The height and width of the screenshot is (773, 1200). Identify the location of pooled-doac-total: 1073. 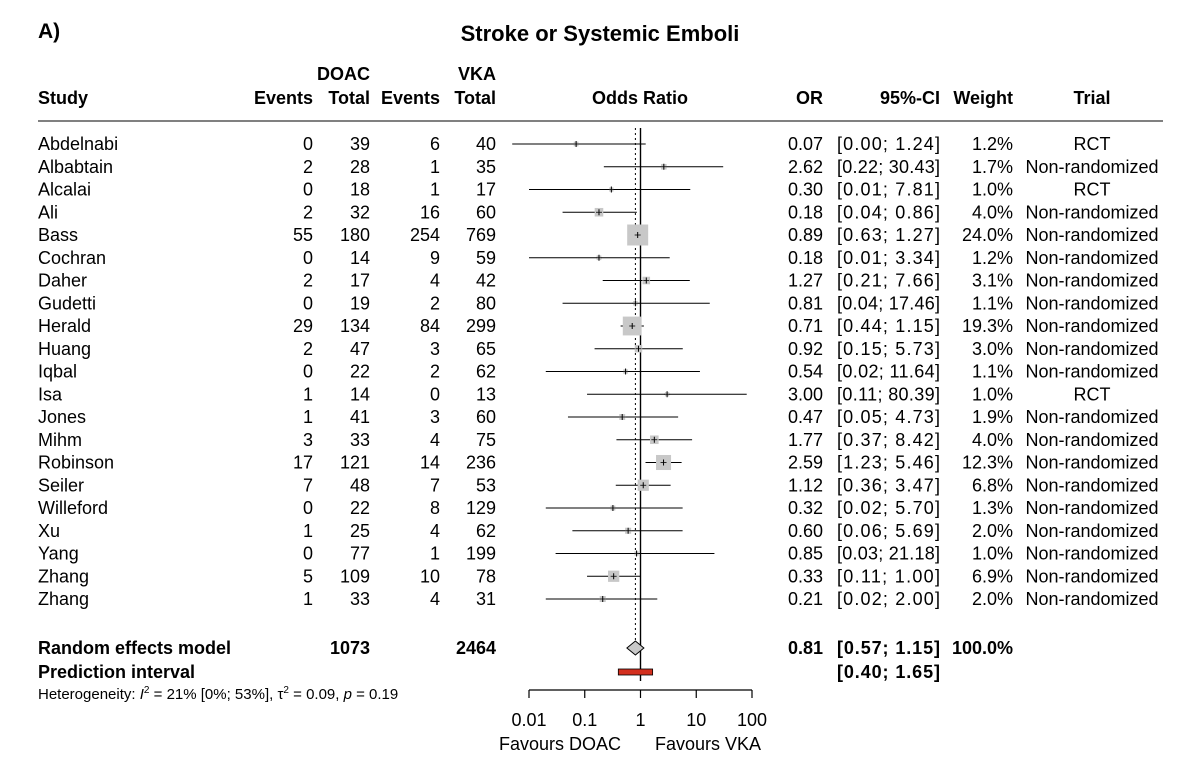
(350, 648).